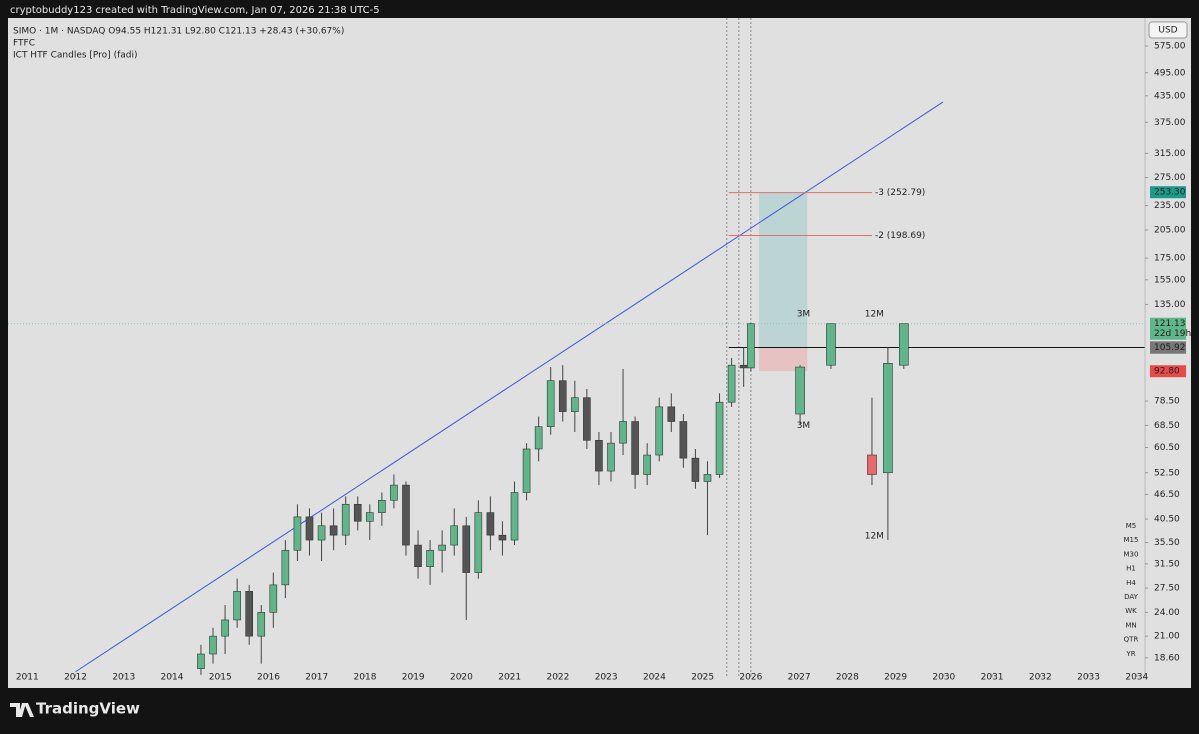 This screenshot has width=1199, height=734. What do you see at coordinates (900, 236) in the screenshot?
I see `fib-label: -2 (198.69)` at bounding box center [900, 236].